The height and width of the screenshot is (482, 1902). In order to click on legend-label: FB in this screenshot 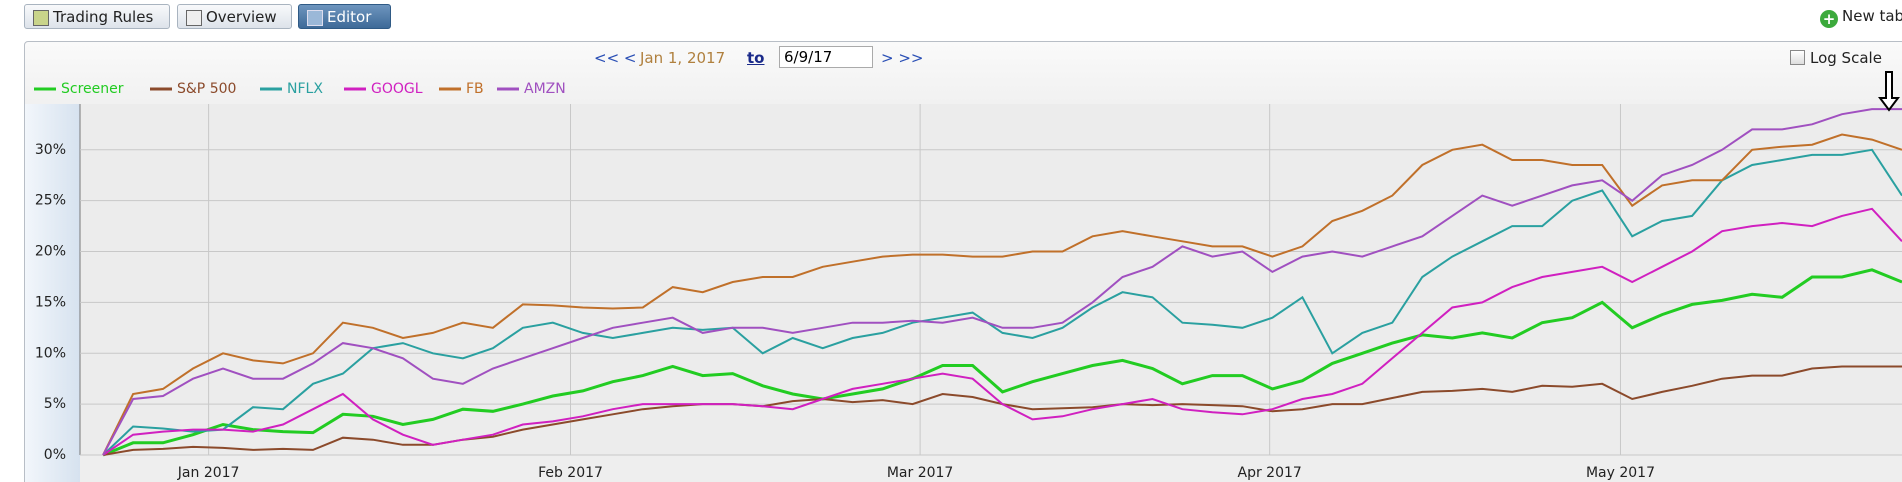, I will do `click(475, 89)`.